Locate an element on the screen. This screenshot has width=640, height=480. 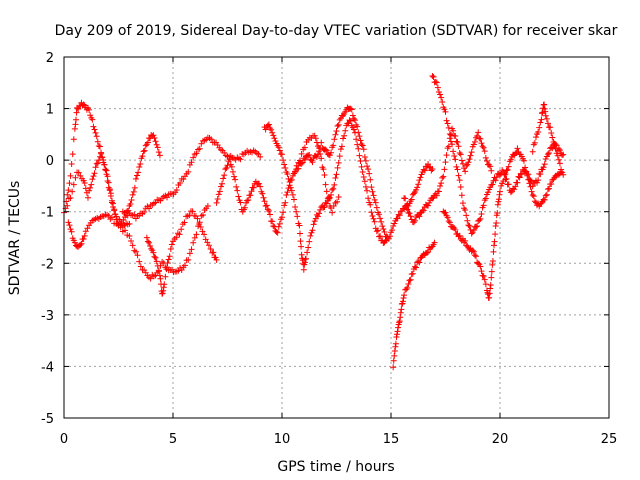
series-track-e is located at coordinates (181, 252).